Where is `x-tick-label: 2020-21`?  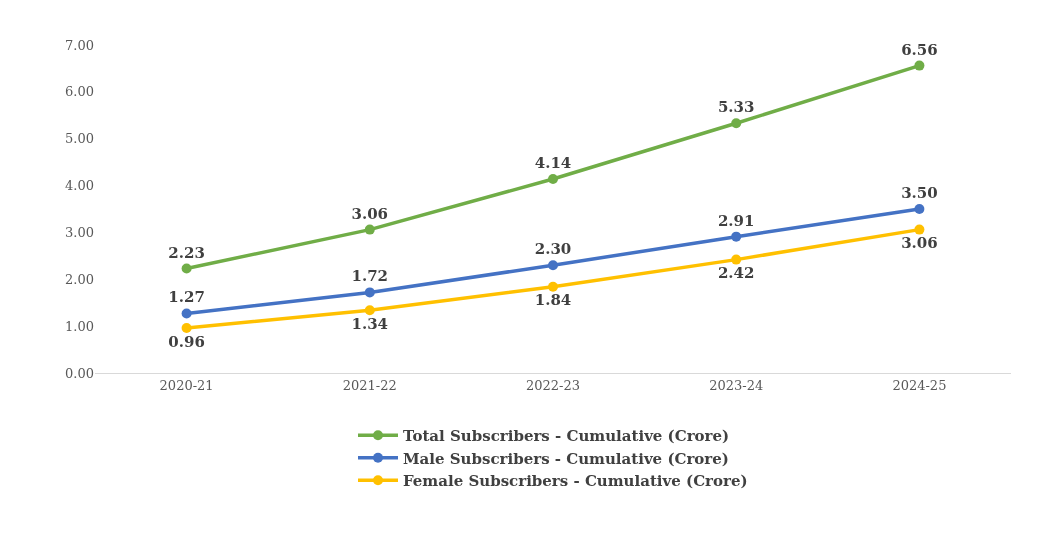
x-tick-label: 2020-21 is located at coordinates (186, 385).